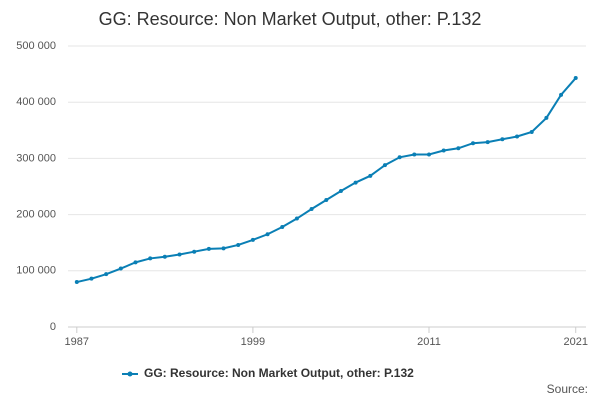 The width and height of the screenshot is (600, 400). What do you see at coordinates (53, 327) in the screenshot?
I see `y-tick-label: 0` at bounding box center [53, 327].